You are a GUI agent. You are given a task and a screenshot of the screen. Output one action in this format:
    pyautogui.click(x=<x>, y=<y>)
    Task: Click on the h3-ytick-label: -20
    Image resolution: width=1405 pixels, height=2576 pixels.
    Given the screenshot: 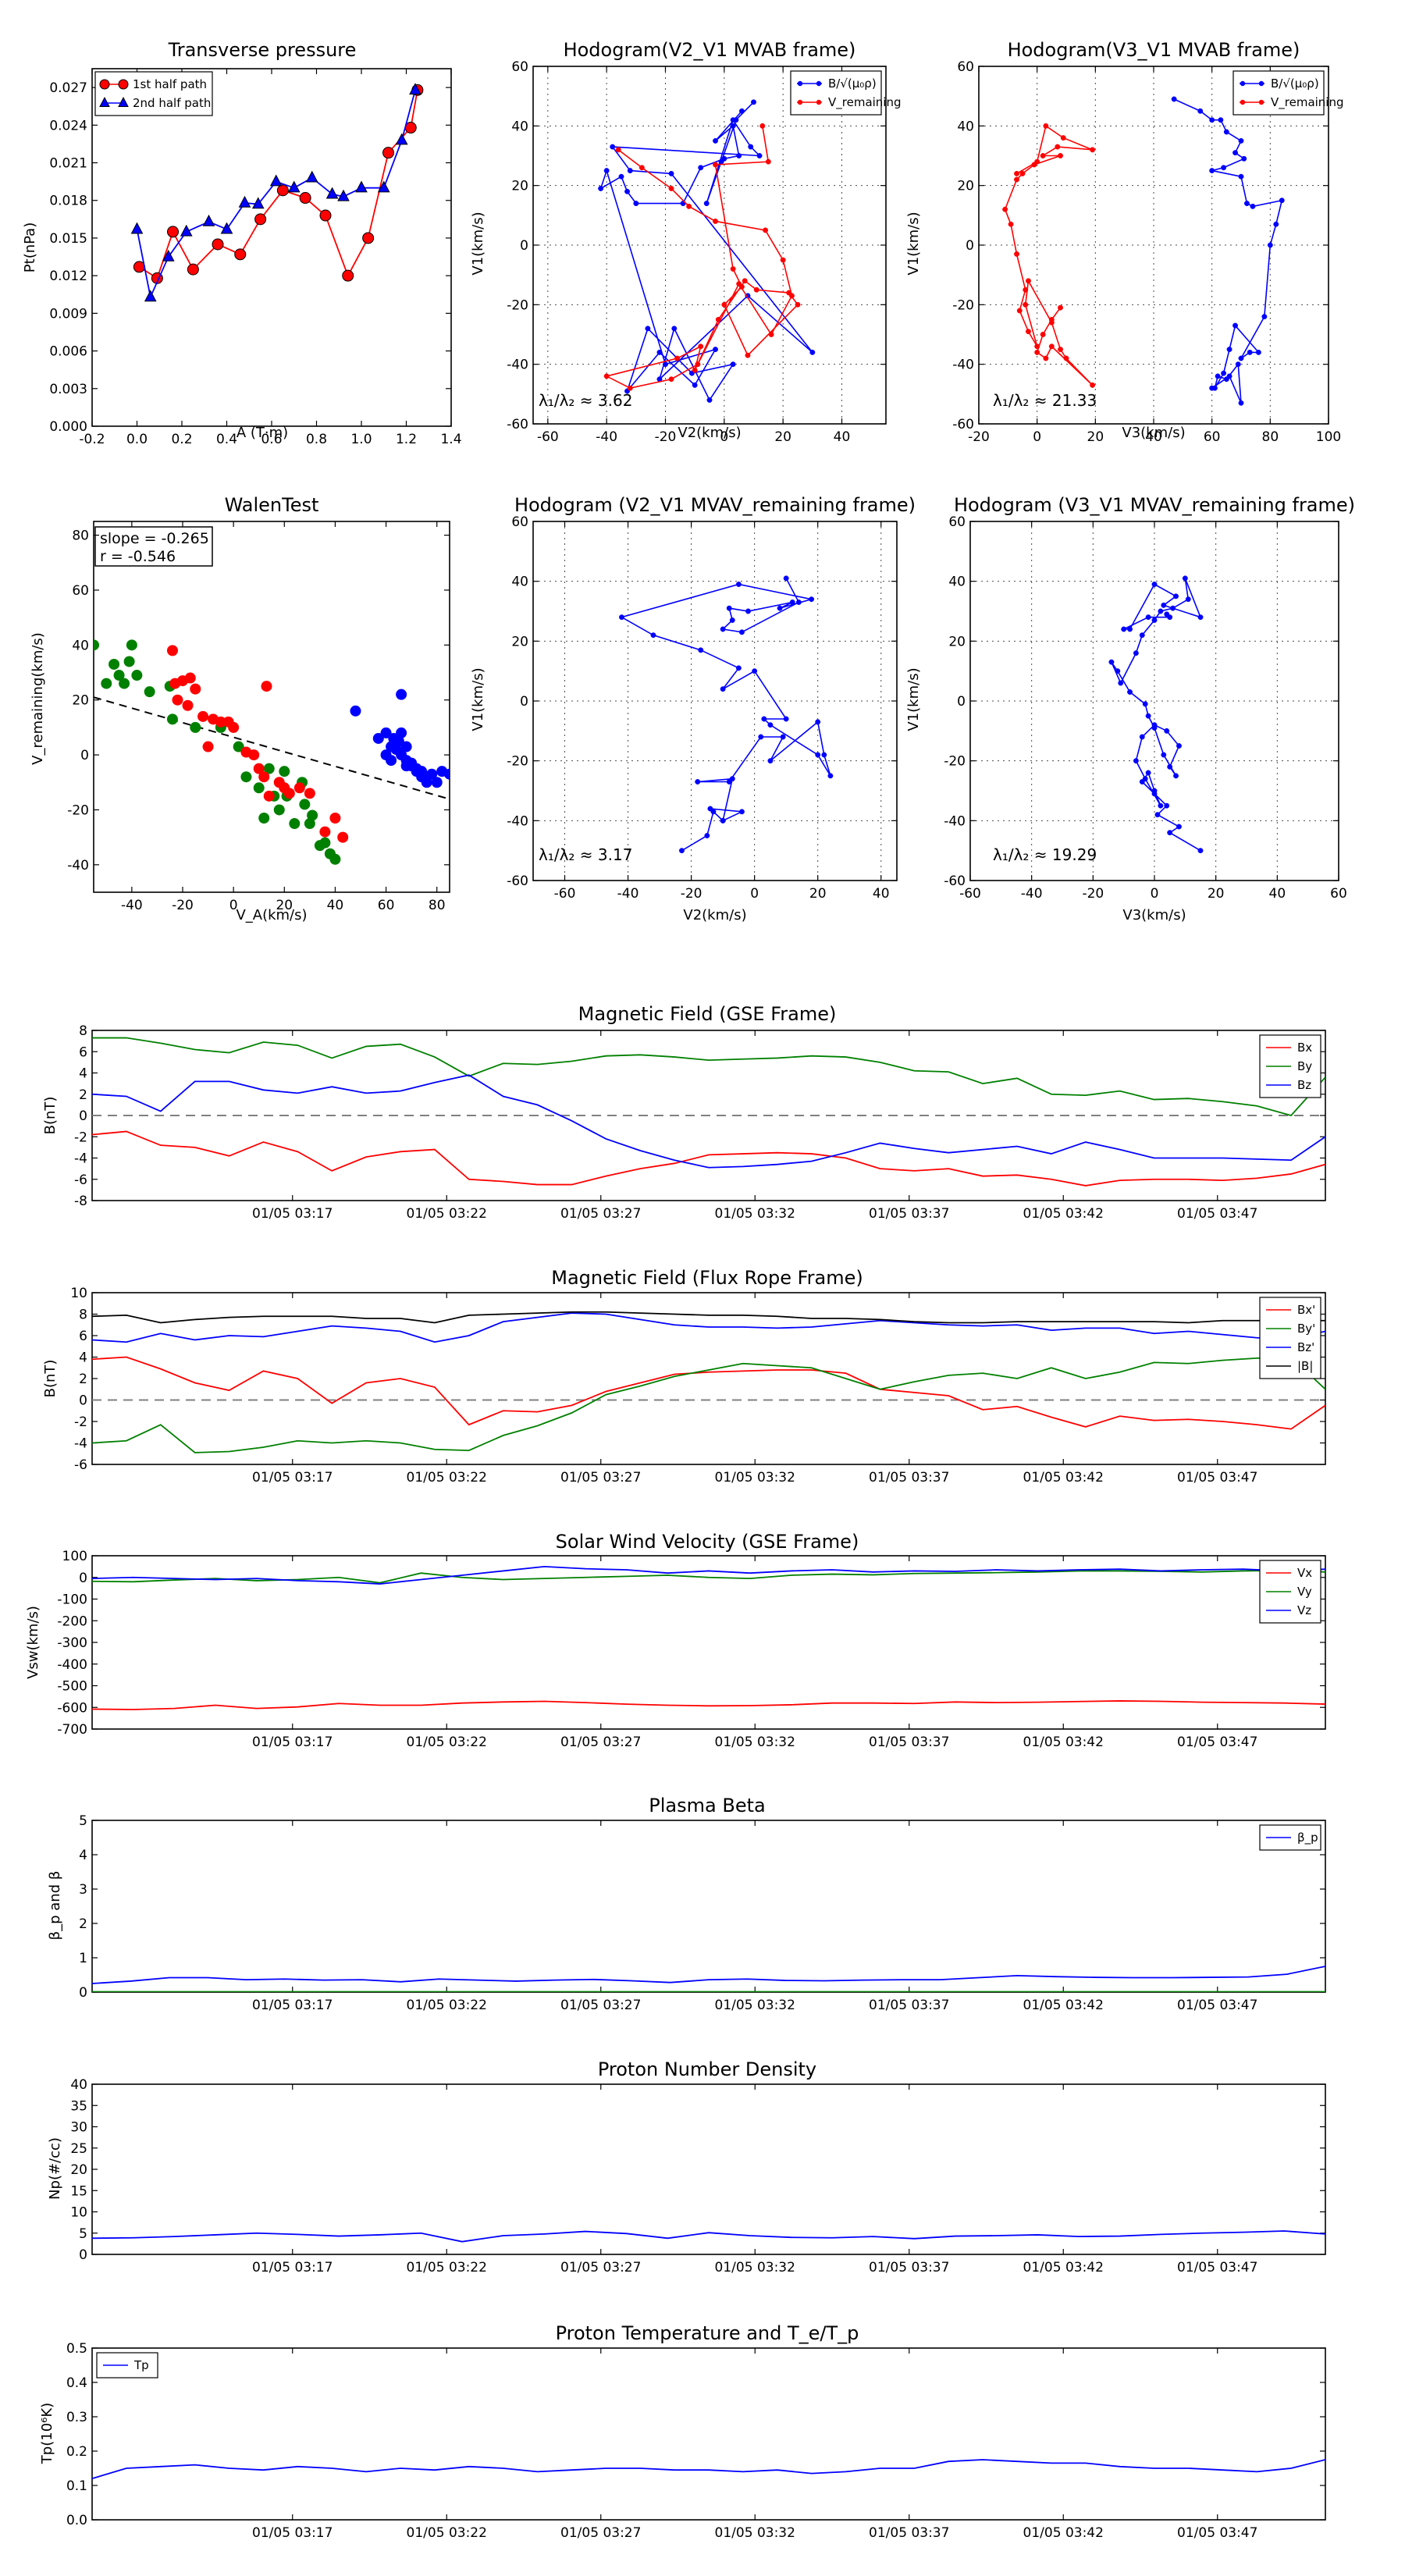 What is the action you would take?
    pyautogui.click(x=517, y=762)
    